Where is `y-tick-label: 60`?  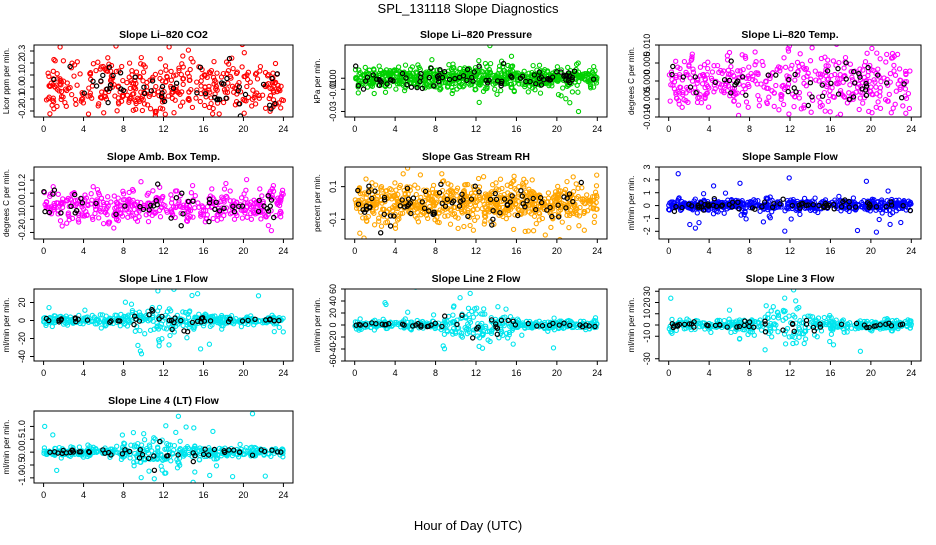 y-tick-label: 60 is located at coordinates (333, 289).